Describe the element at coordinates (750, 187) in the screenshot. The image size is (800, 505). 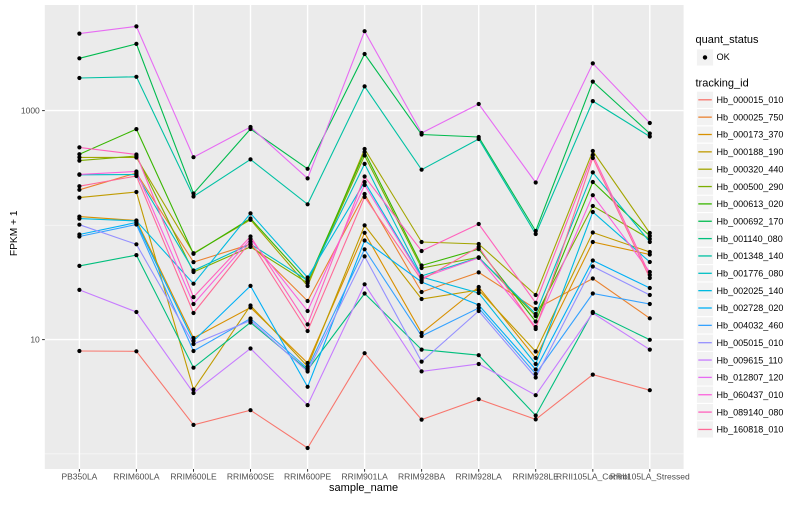
I see `svg-text: Hb_000500_290` at that location.